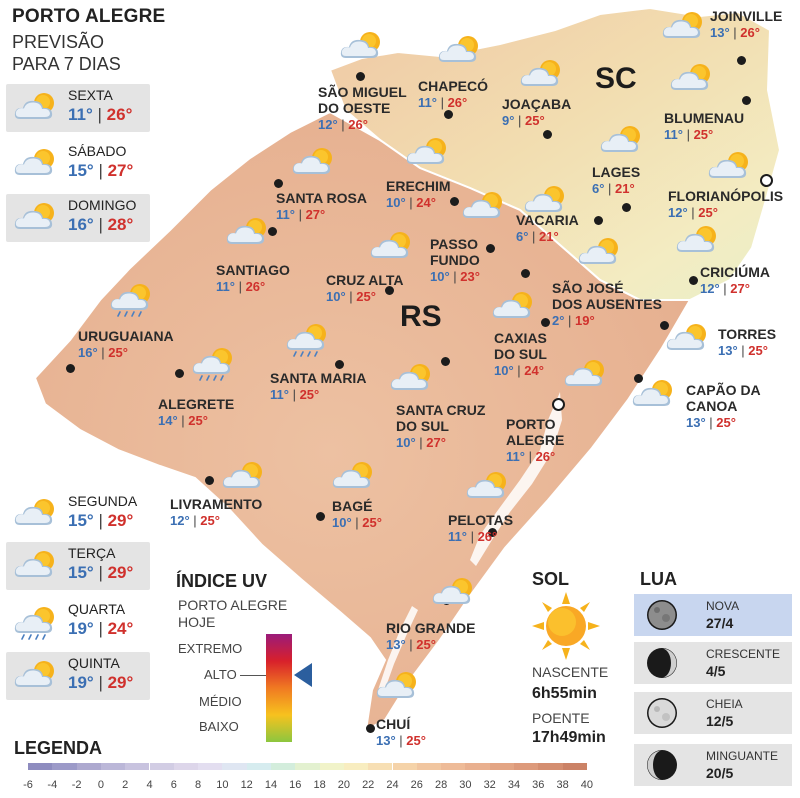  Describe the element at coordinates (613, 188) in the screenshot. I see `city-6-temps: 6° | 21°` at that location.